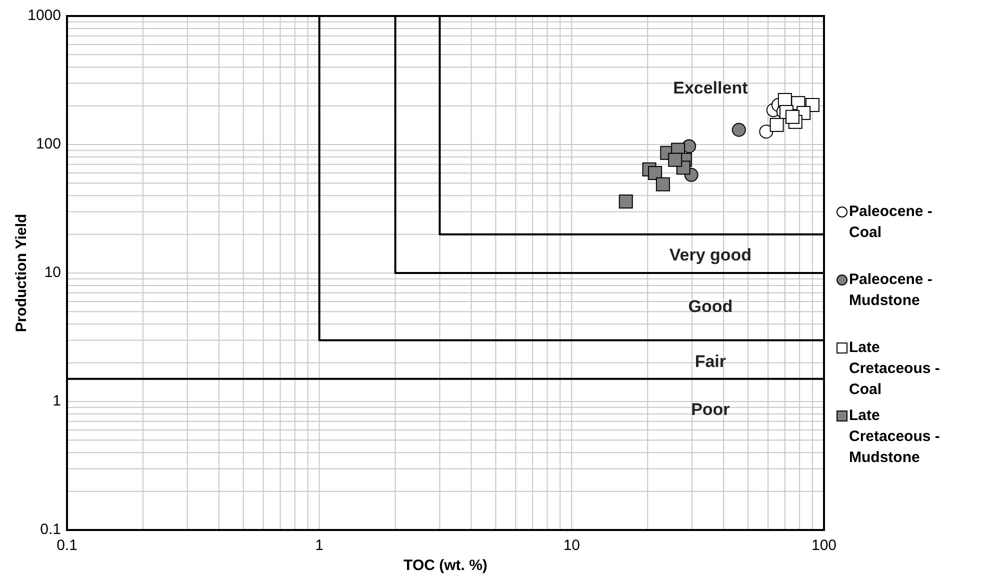 The image size is (987, 574). Describe the element at coordinates (44, 15) in the screenshot. I see `y-tick-label: 1000` at that location.